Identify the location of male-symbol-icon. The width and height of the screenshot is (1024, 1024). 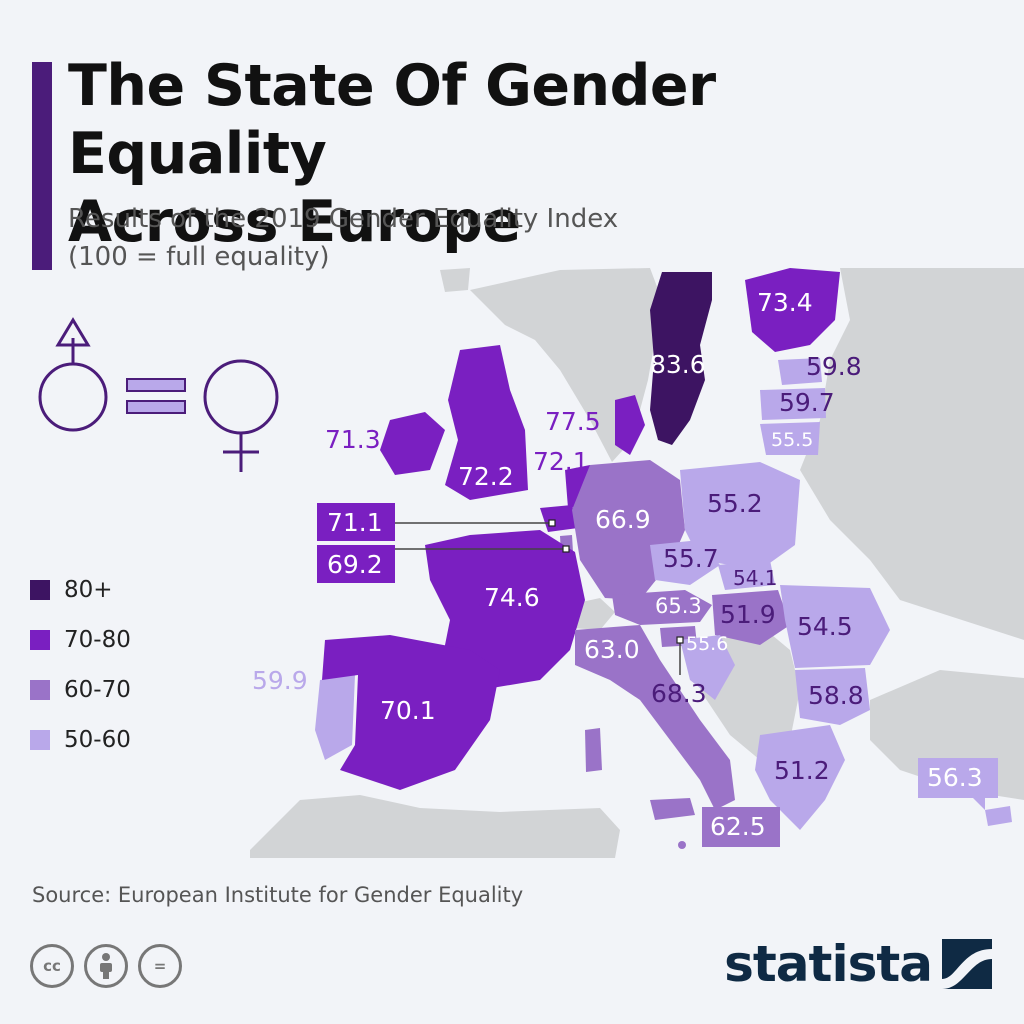
(73, 374).